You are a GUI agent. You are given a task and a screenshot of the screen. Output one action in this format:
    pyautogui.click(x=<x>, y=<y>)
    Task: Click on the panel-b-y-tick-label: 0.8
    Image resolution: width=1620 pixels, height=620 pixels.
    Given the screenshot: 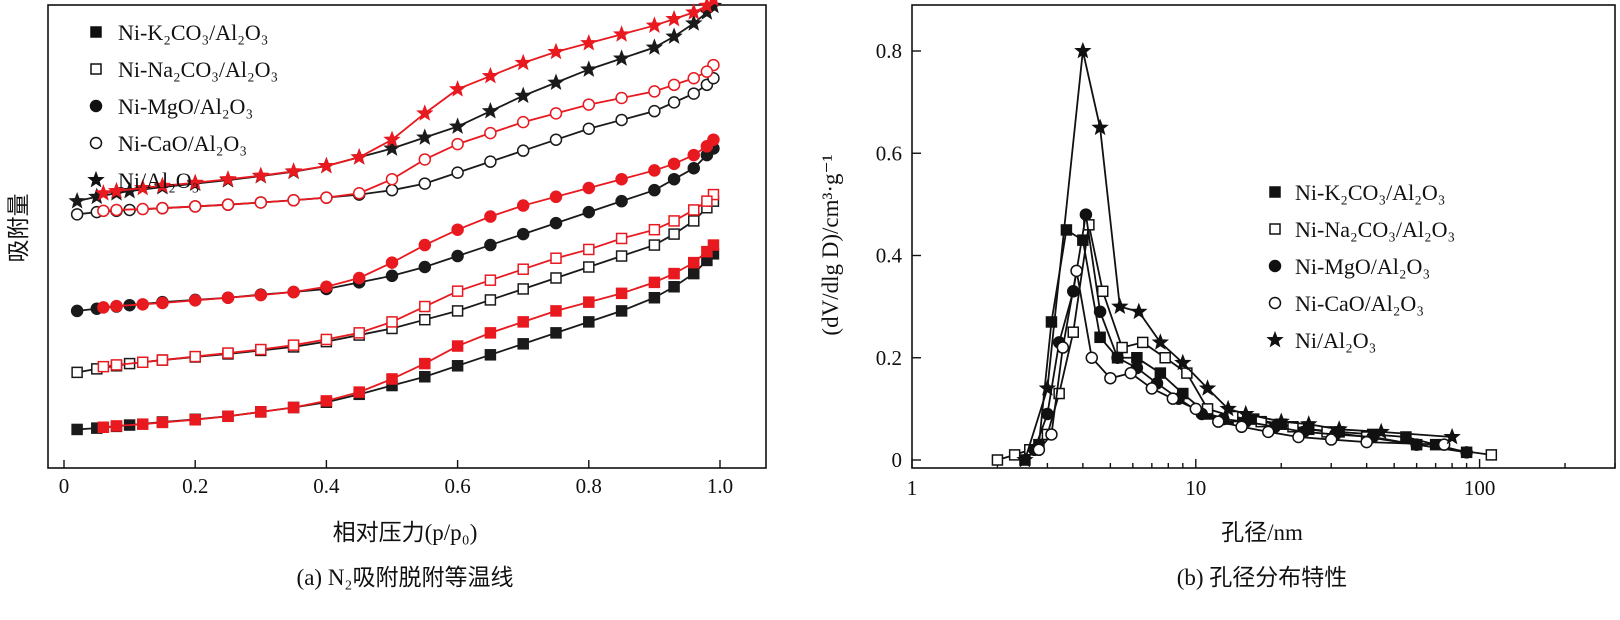 What is the action you would take?
    pyautogui.click(x=889, y=51)
    